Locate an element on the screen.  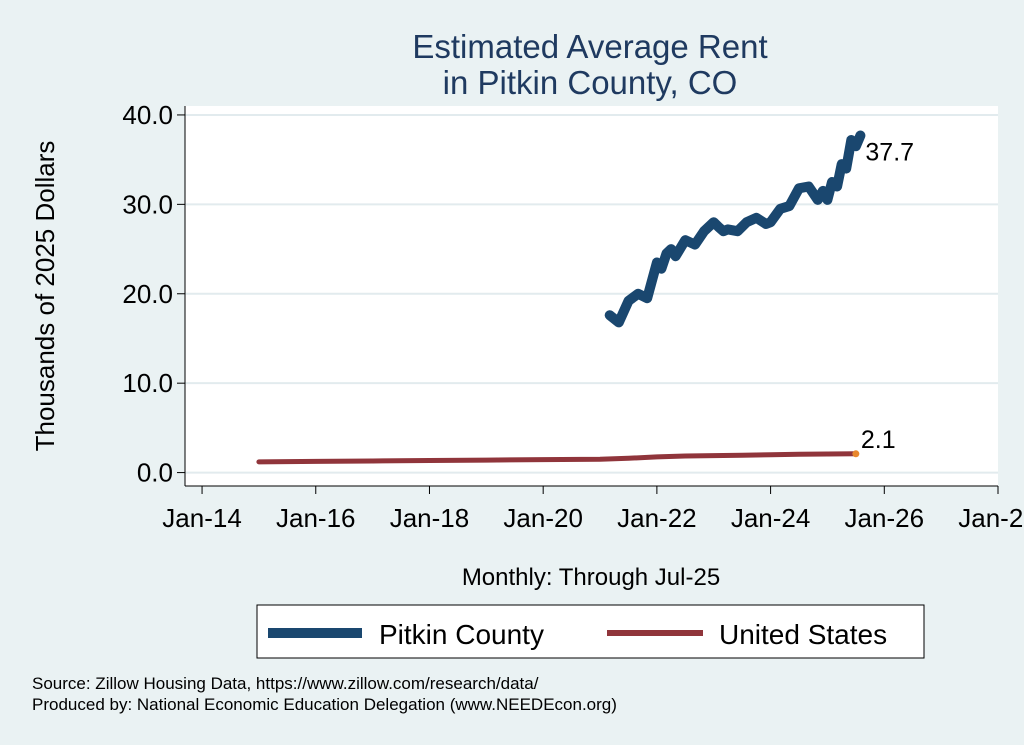
legend-label-pitkin-county: Pitkin County is located at coordinates (461, 634).